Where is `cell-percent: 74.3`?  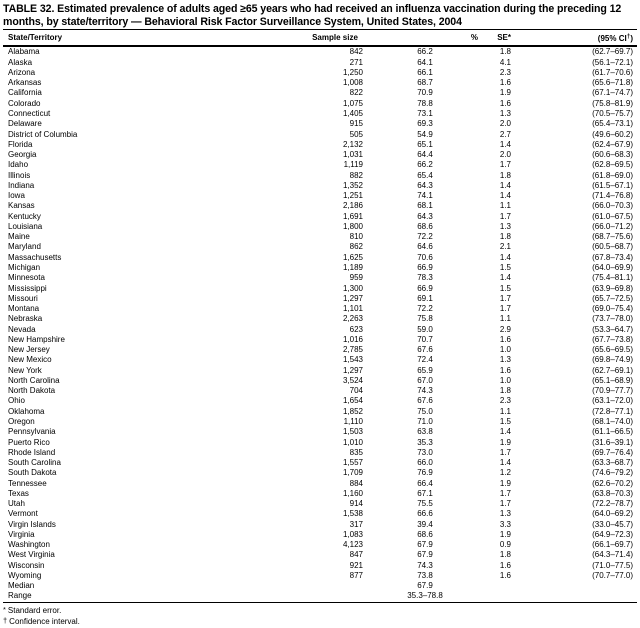 cell-percent: 74.3 is located at coordinates (425, 565).